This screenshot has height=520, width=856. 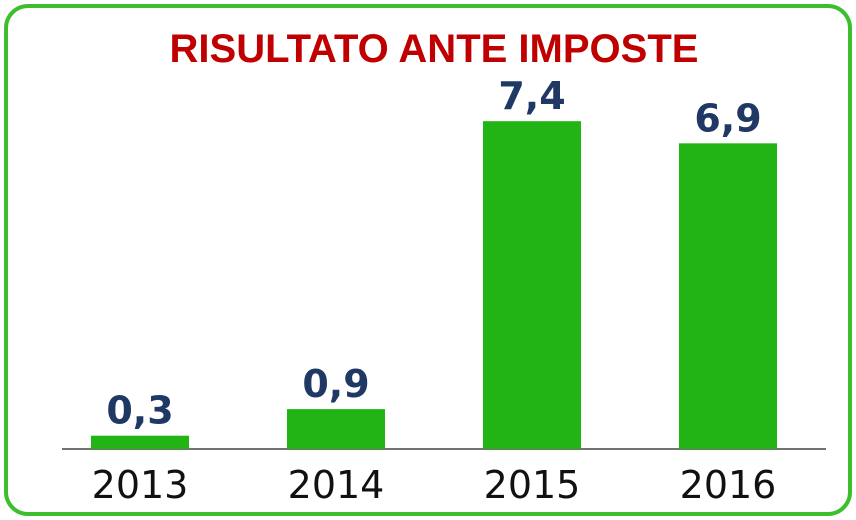 What do you see at coordinates (434, 49) in the screenshot?
I see `chart-title: RISULTATO ANTE IMPOSTE` at bounding box center [434, 49].